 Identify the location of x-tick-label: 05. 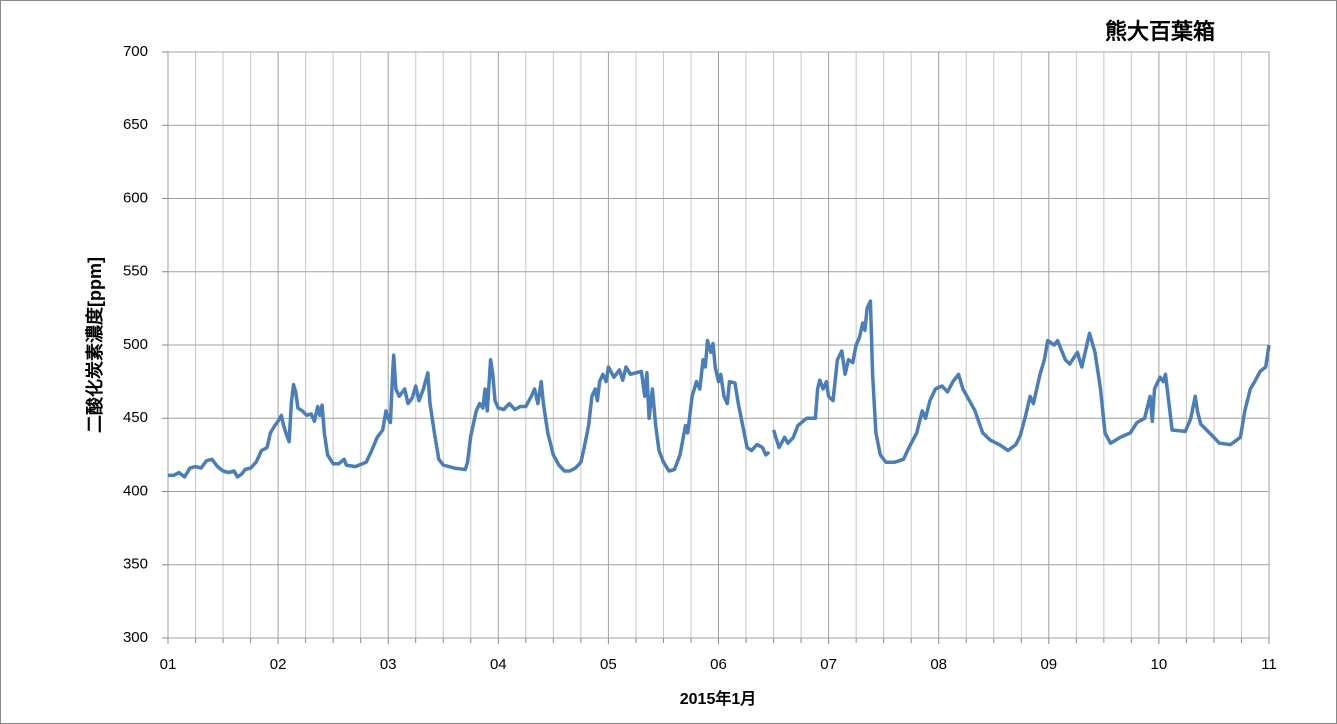
(608, 664).